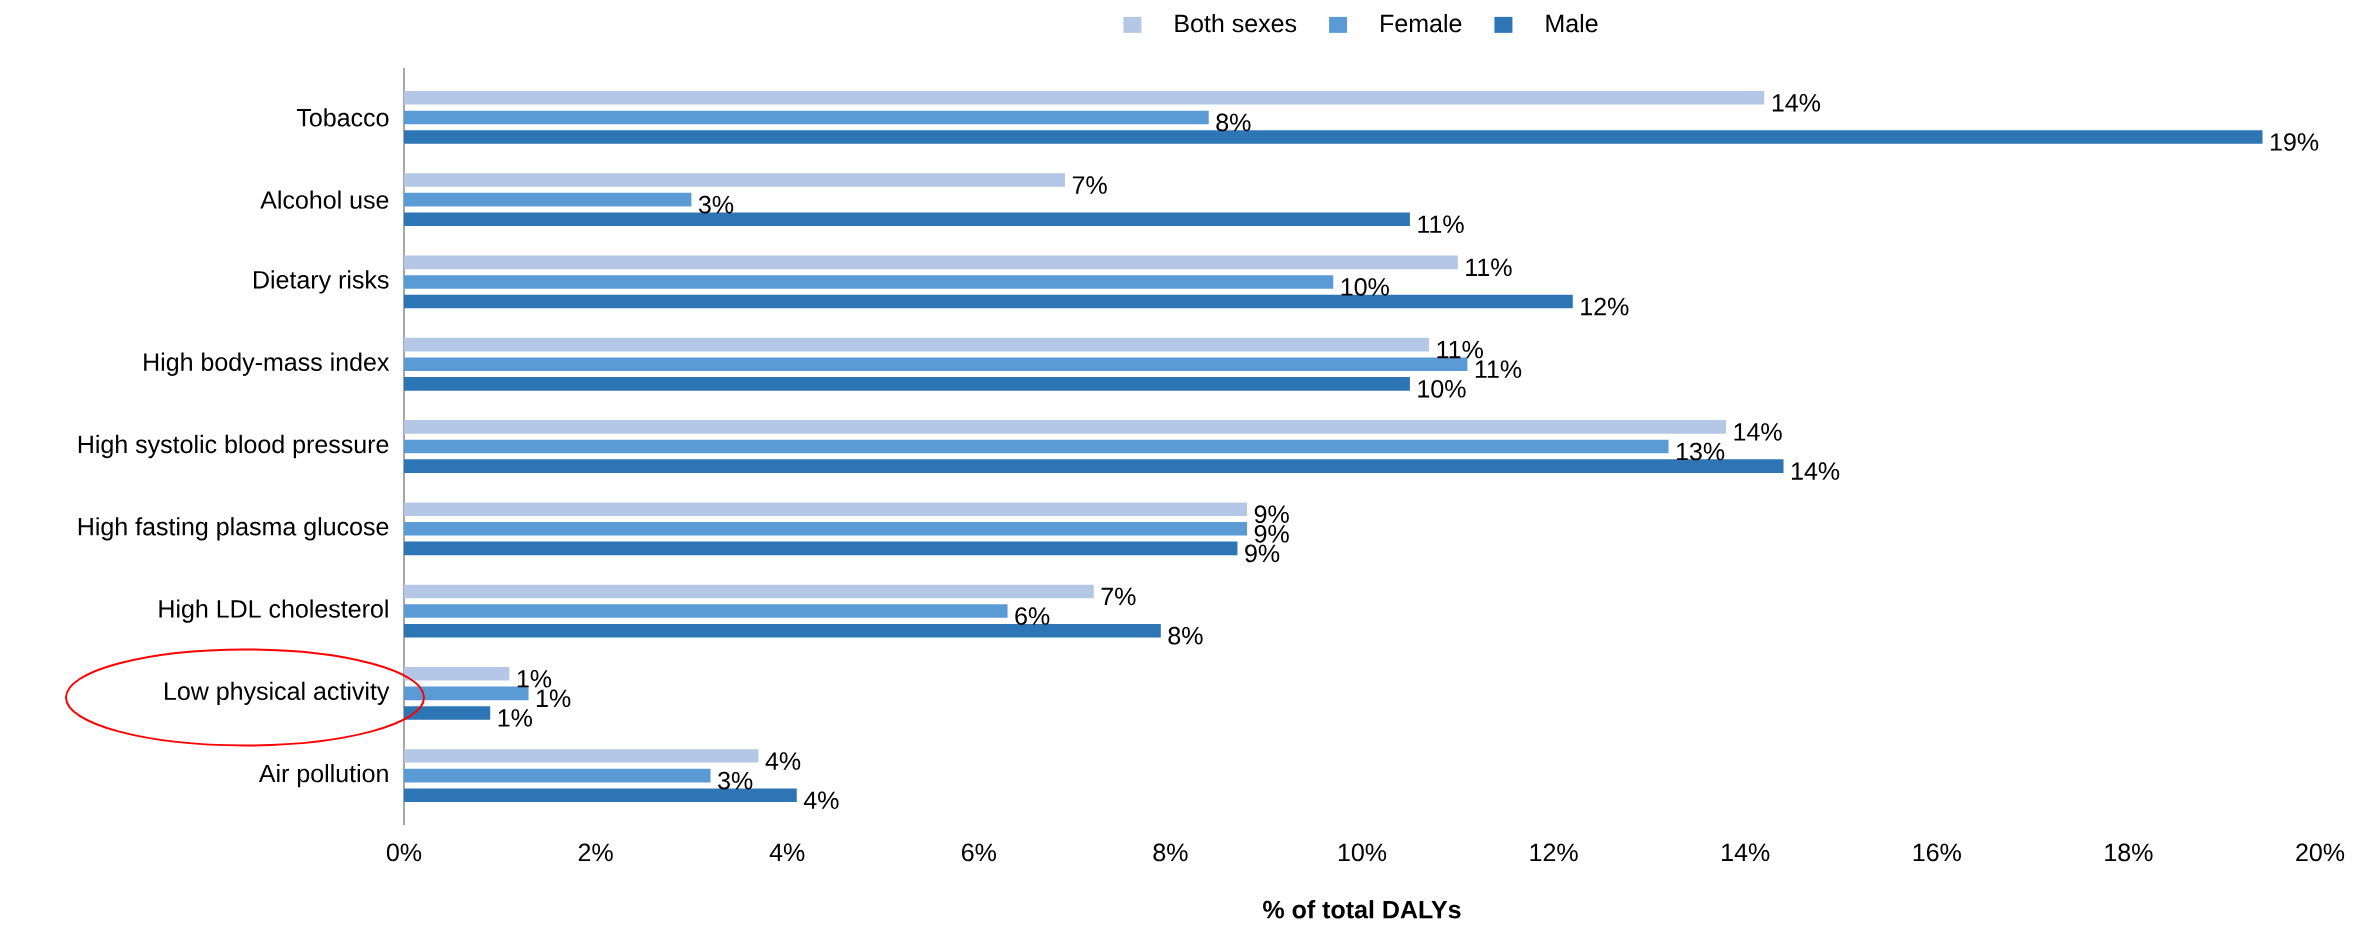 The width and height of the screenshot is (2374, 937). I want to click on x-tick-label: 4%, so click(787, 852).